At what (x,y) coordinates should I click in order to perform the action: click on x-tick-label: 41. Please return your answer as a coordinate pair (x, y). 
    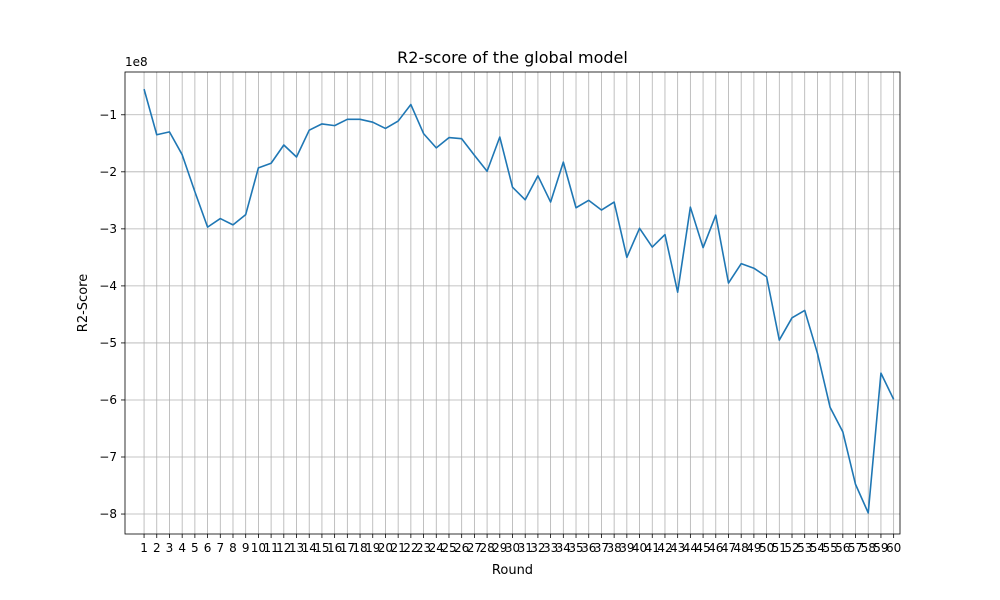
    Looking at the image, I should click on (652, 548).